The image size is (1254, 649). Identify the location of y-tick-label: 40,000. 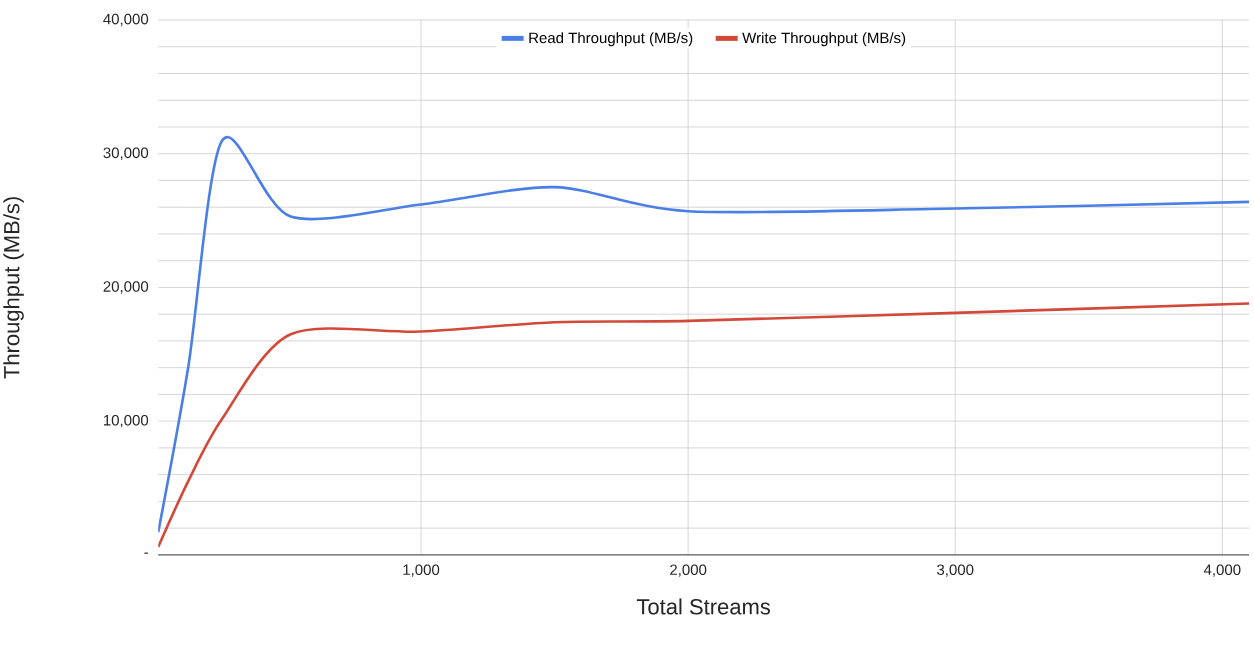
(126, 20).